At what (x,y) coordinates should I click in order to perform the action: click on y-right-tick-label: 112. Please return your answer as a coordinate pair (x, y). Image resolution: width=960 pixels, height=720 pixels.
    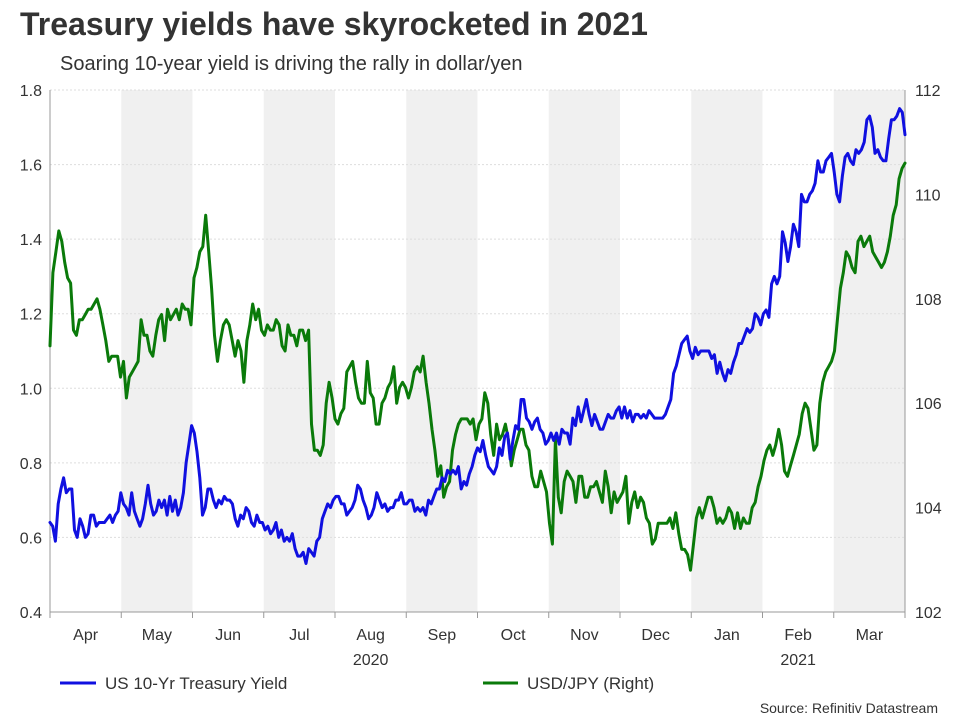
    Looking at the image, I should click on (928, 91).